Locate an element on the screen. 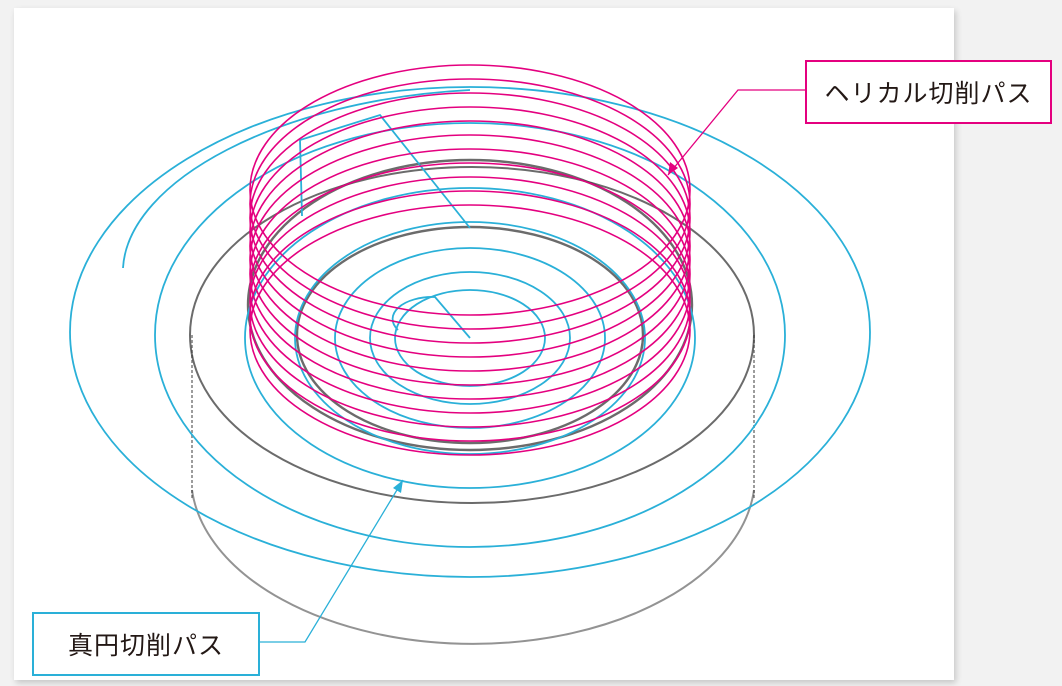 This screenshot has height=686, width=1062. circle-path-ring is located at coordinates (470, 338).